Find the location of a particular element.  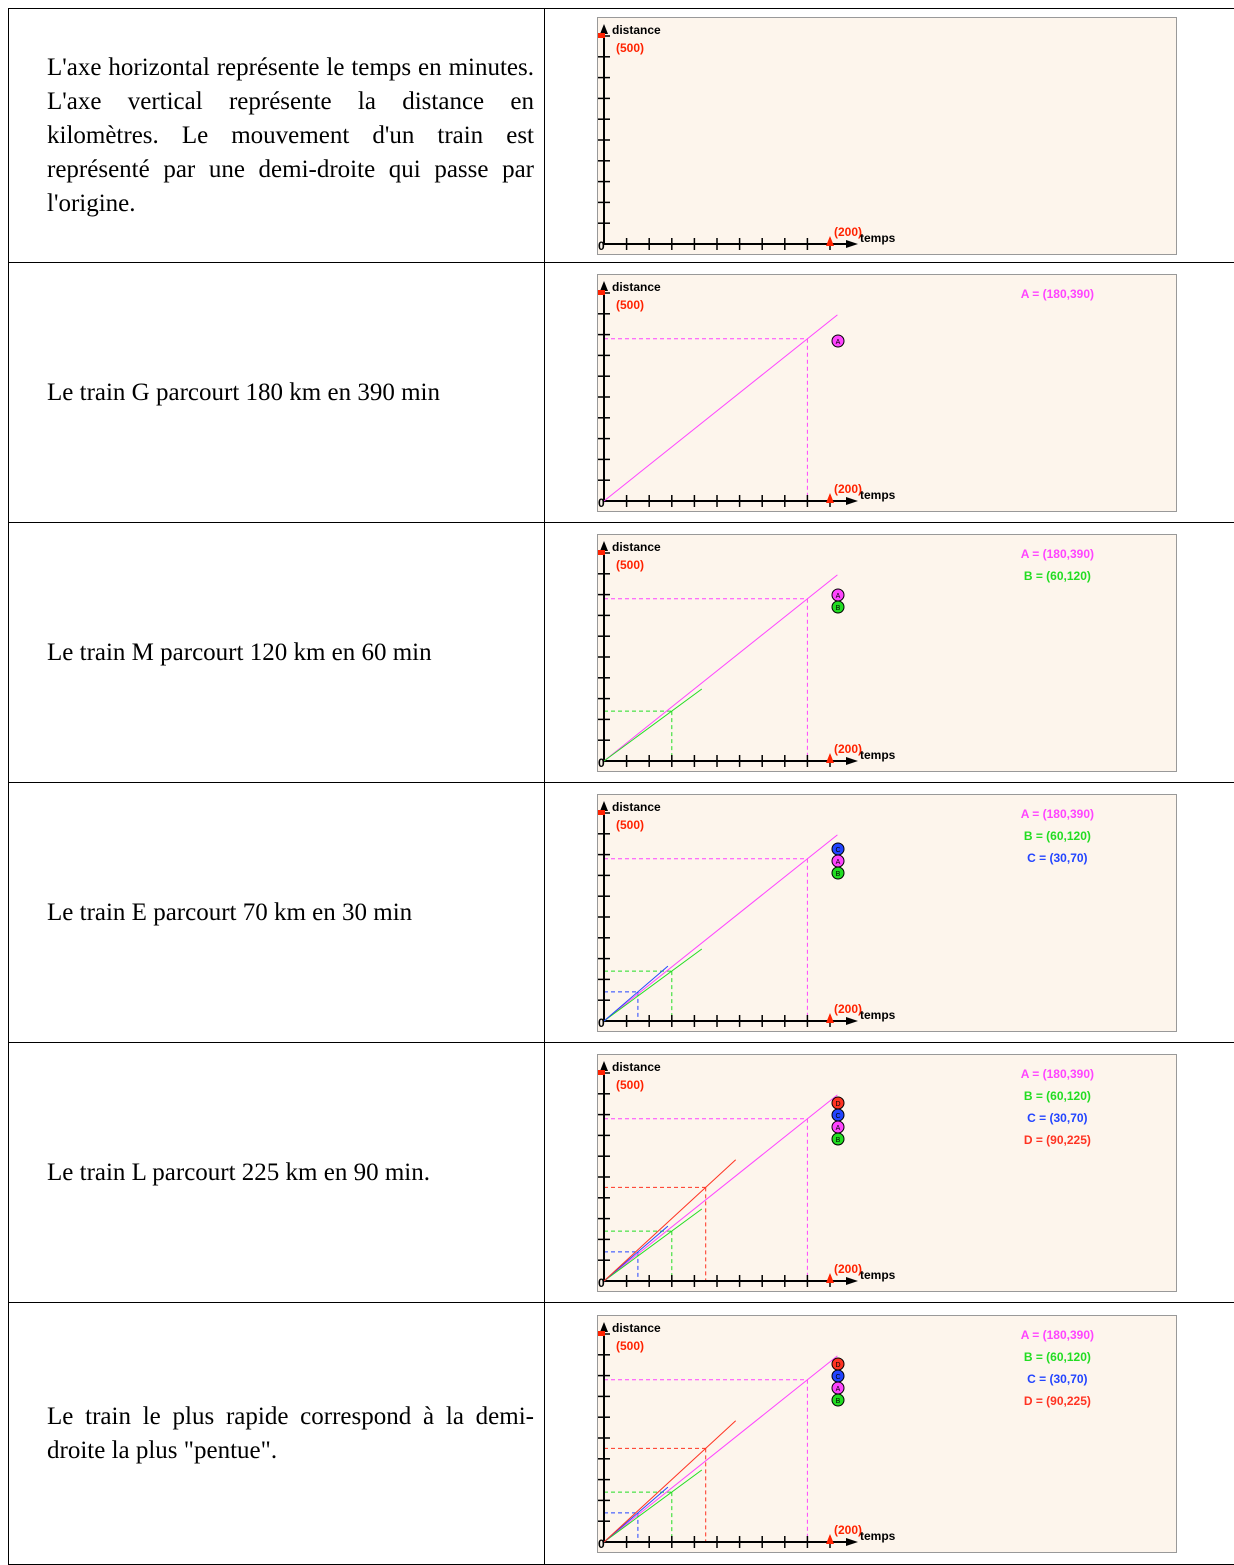

coordinate-list: A = (180,390)B = (60,120) is located at coordinates (1057, 565).